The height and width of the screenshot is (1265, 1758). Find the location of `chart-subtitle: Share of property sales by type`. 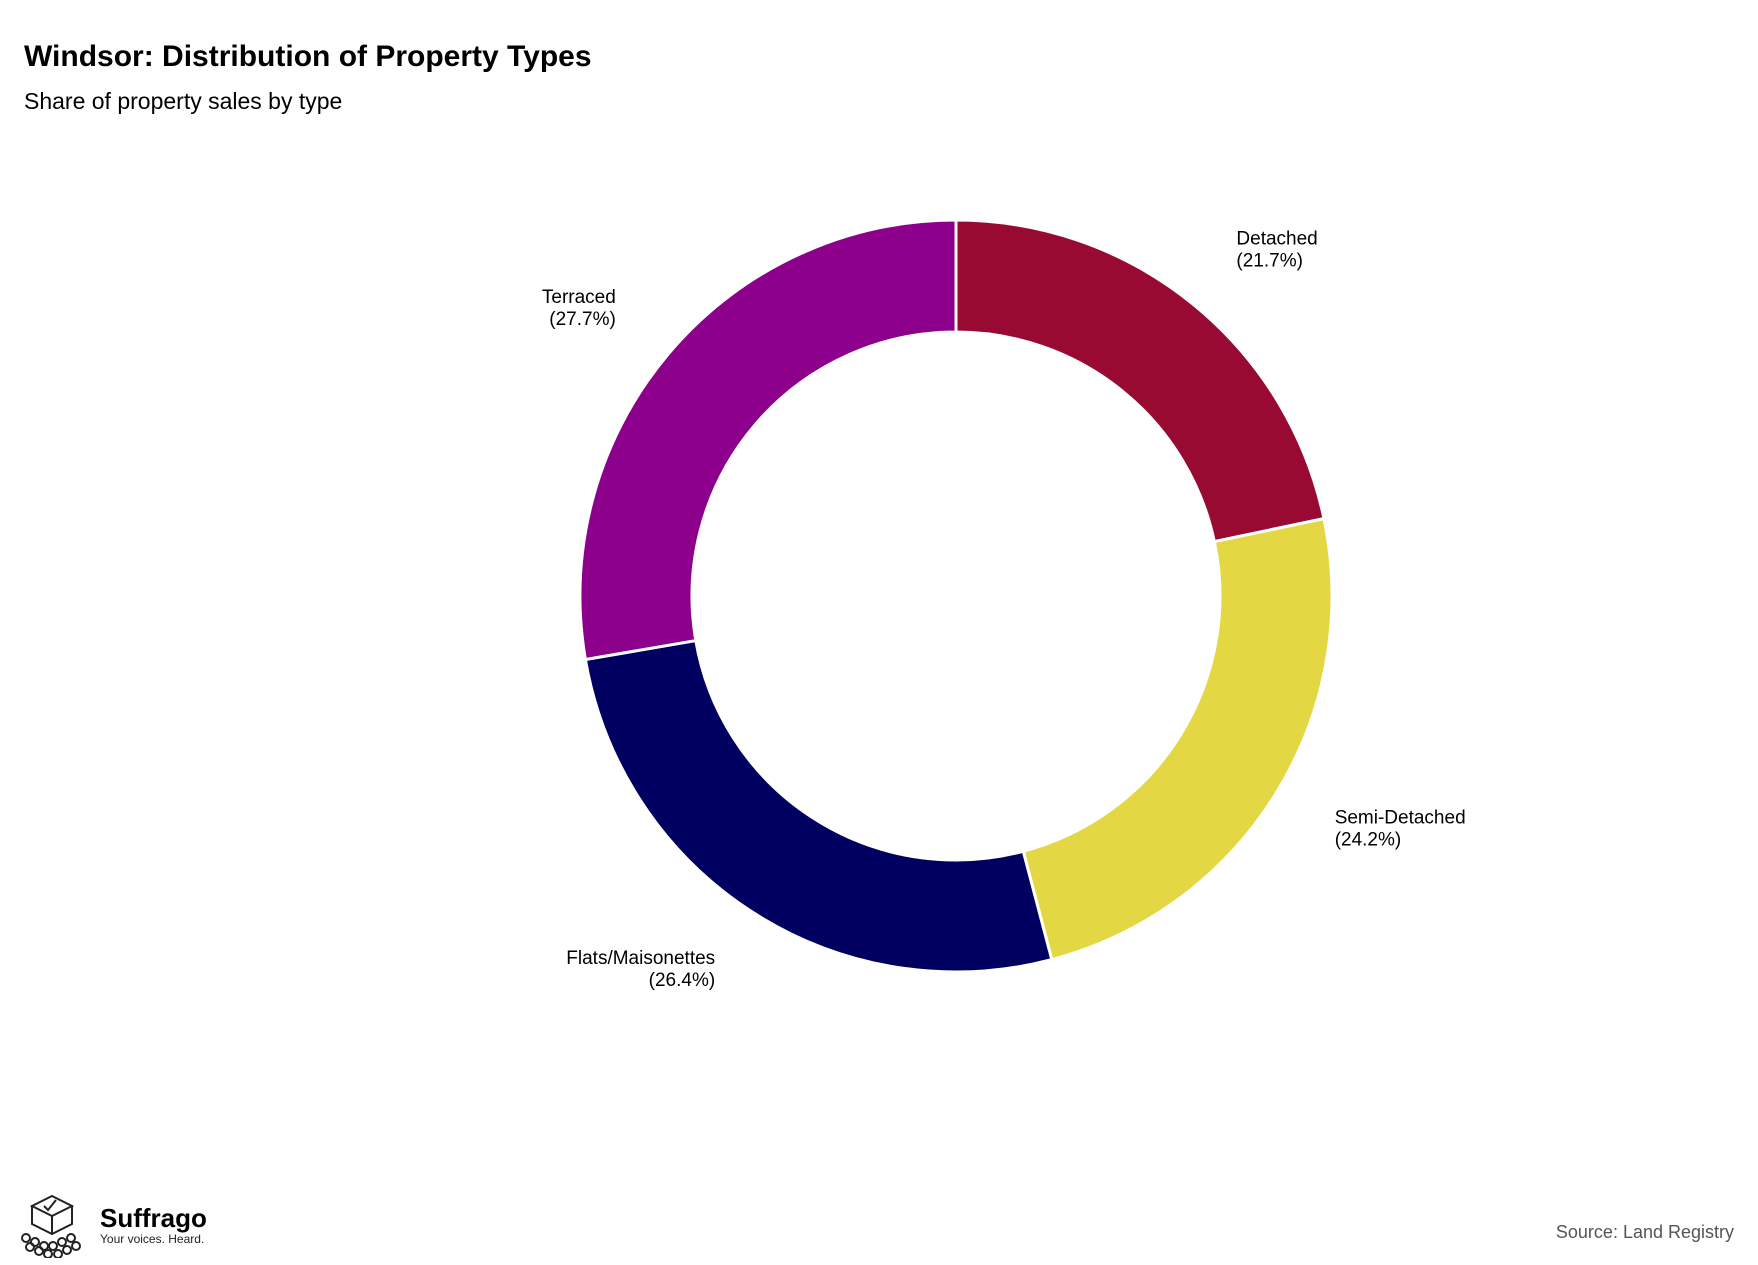

chart-subtitle: Share of property sales by type is located at coordinates (183, 101).